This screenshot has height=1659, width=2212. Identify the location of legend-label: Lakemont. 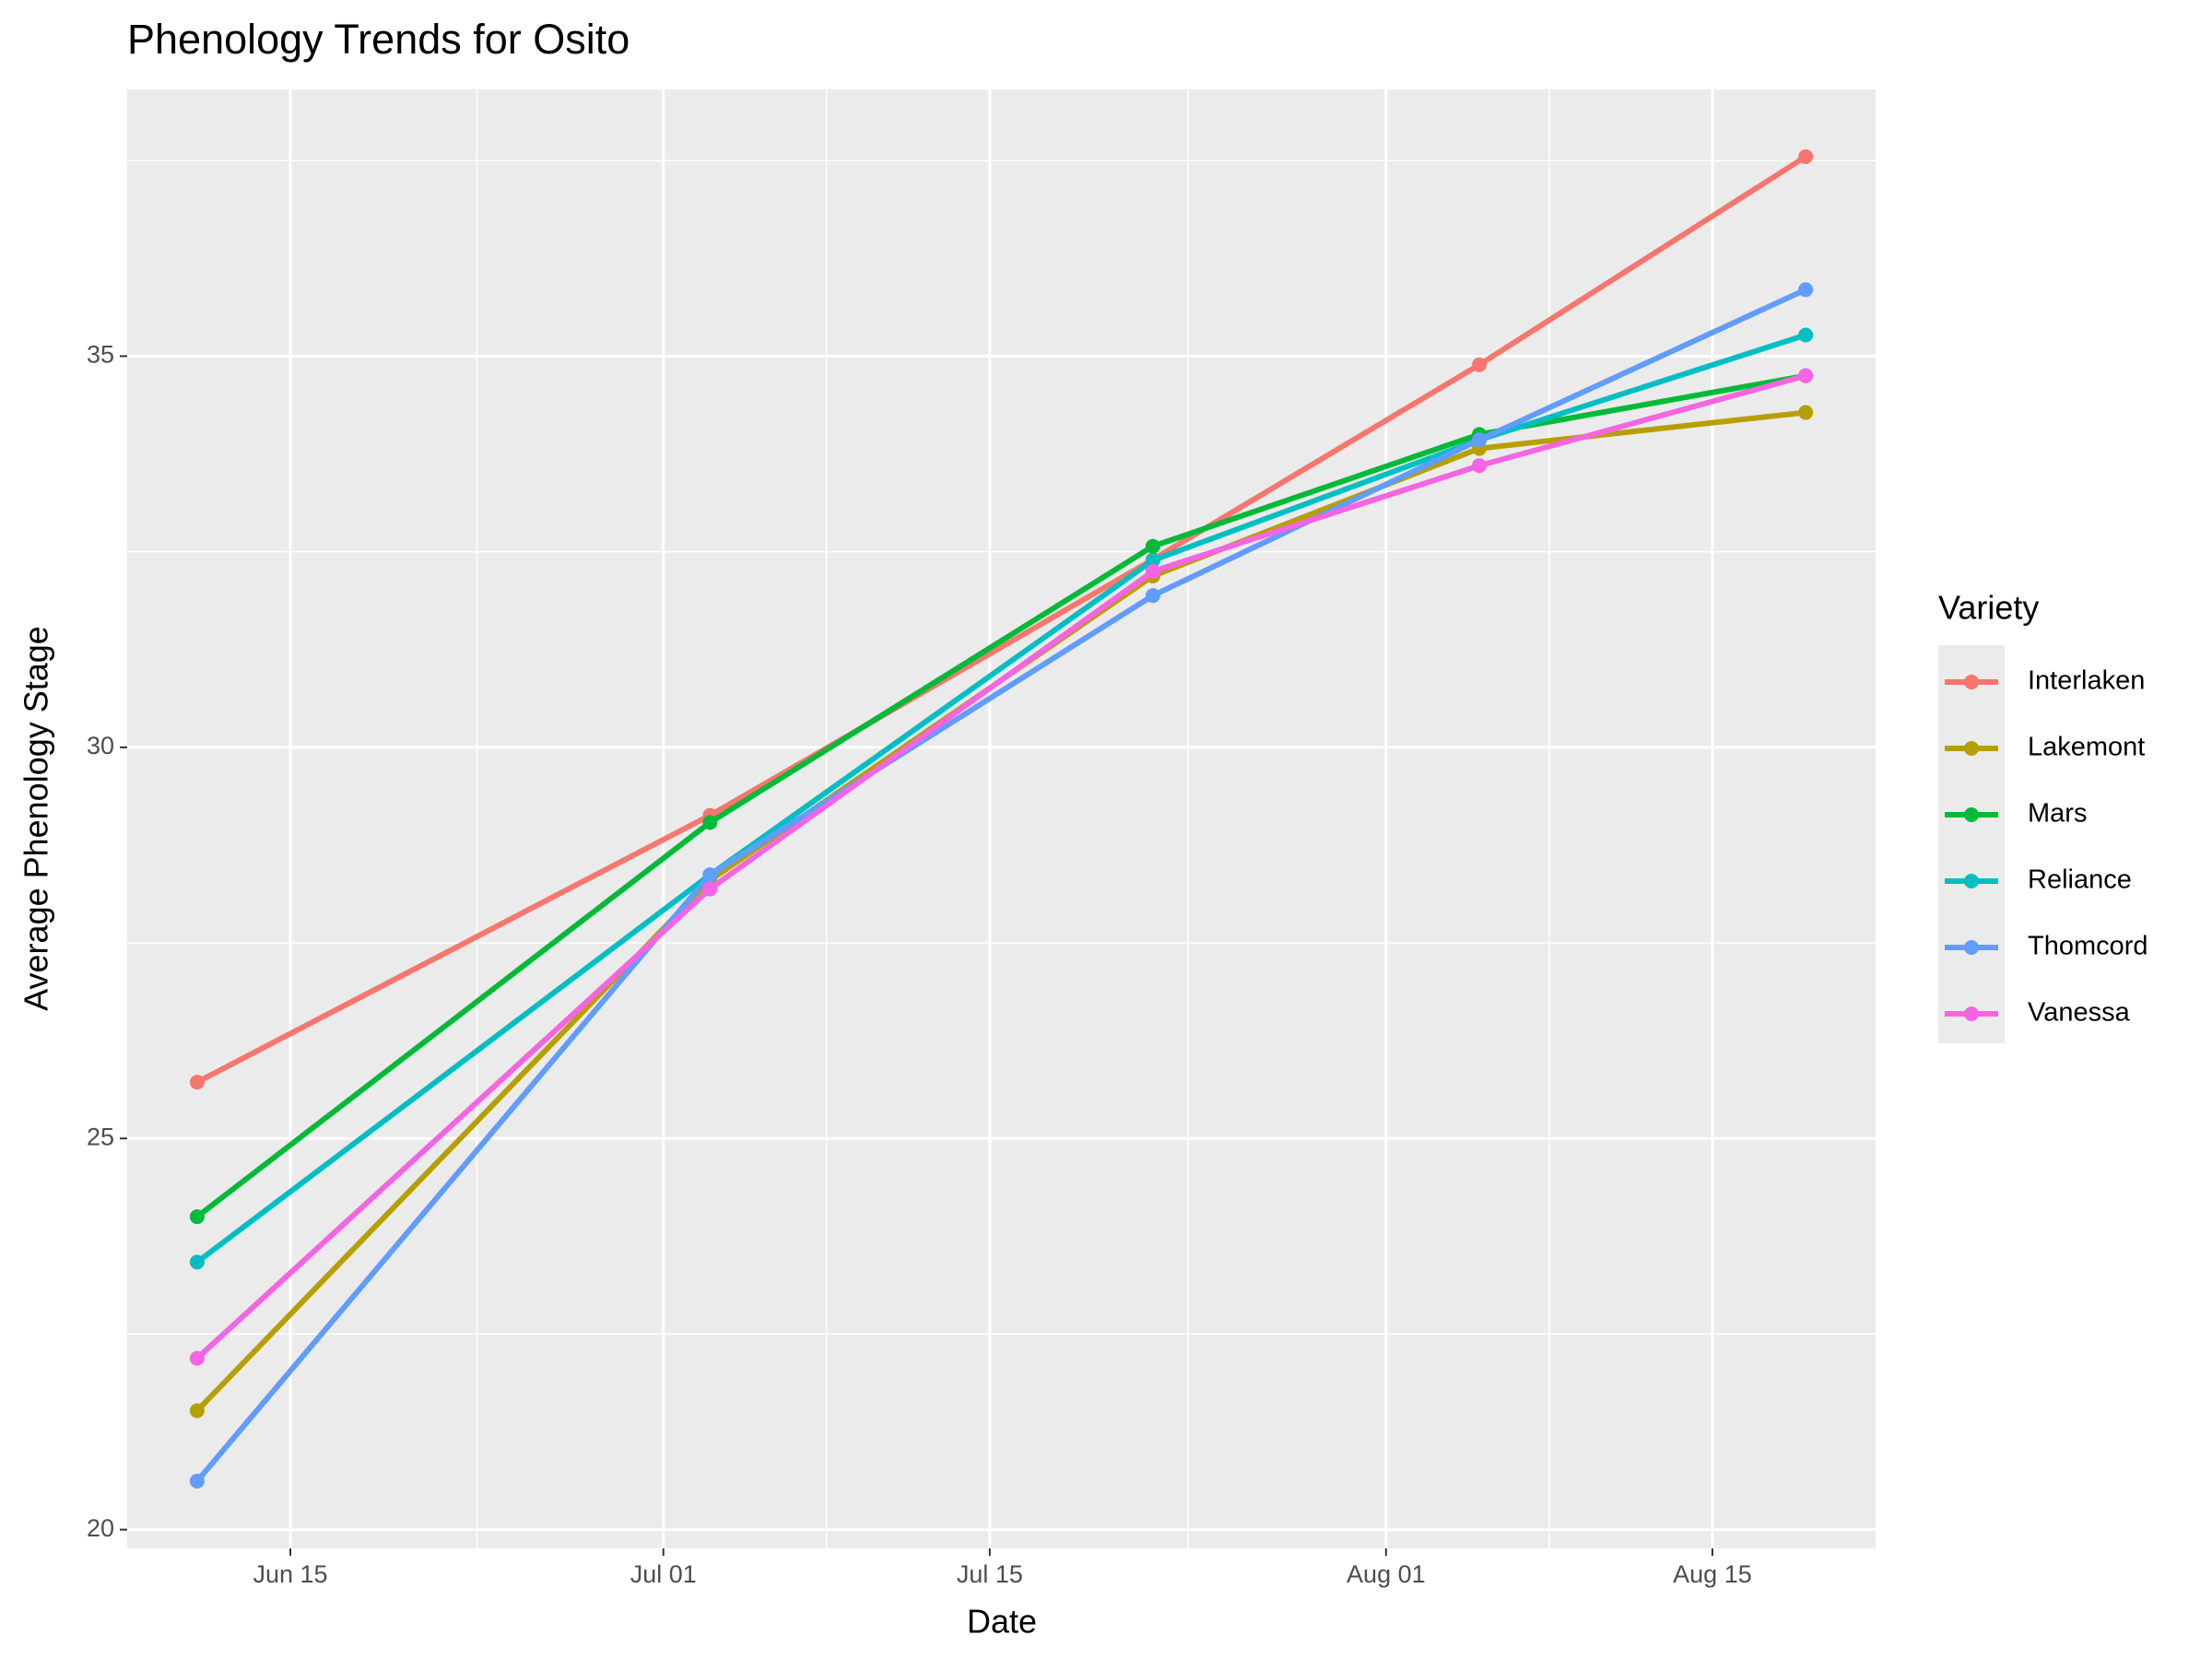
(2086, 747).